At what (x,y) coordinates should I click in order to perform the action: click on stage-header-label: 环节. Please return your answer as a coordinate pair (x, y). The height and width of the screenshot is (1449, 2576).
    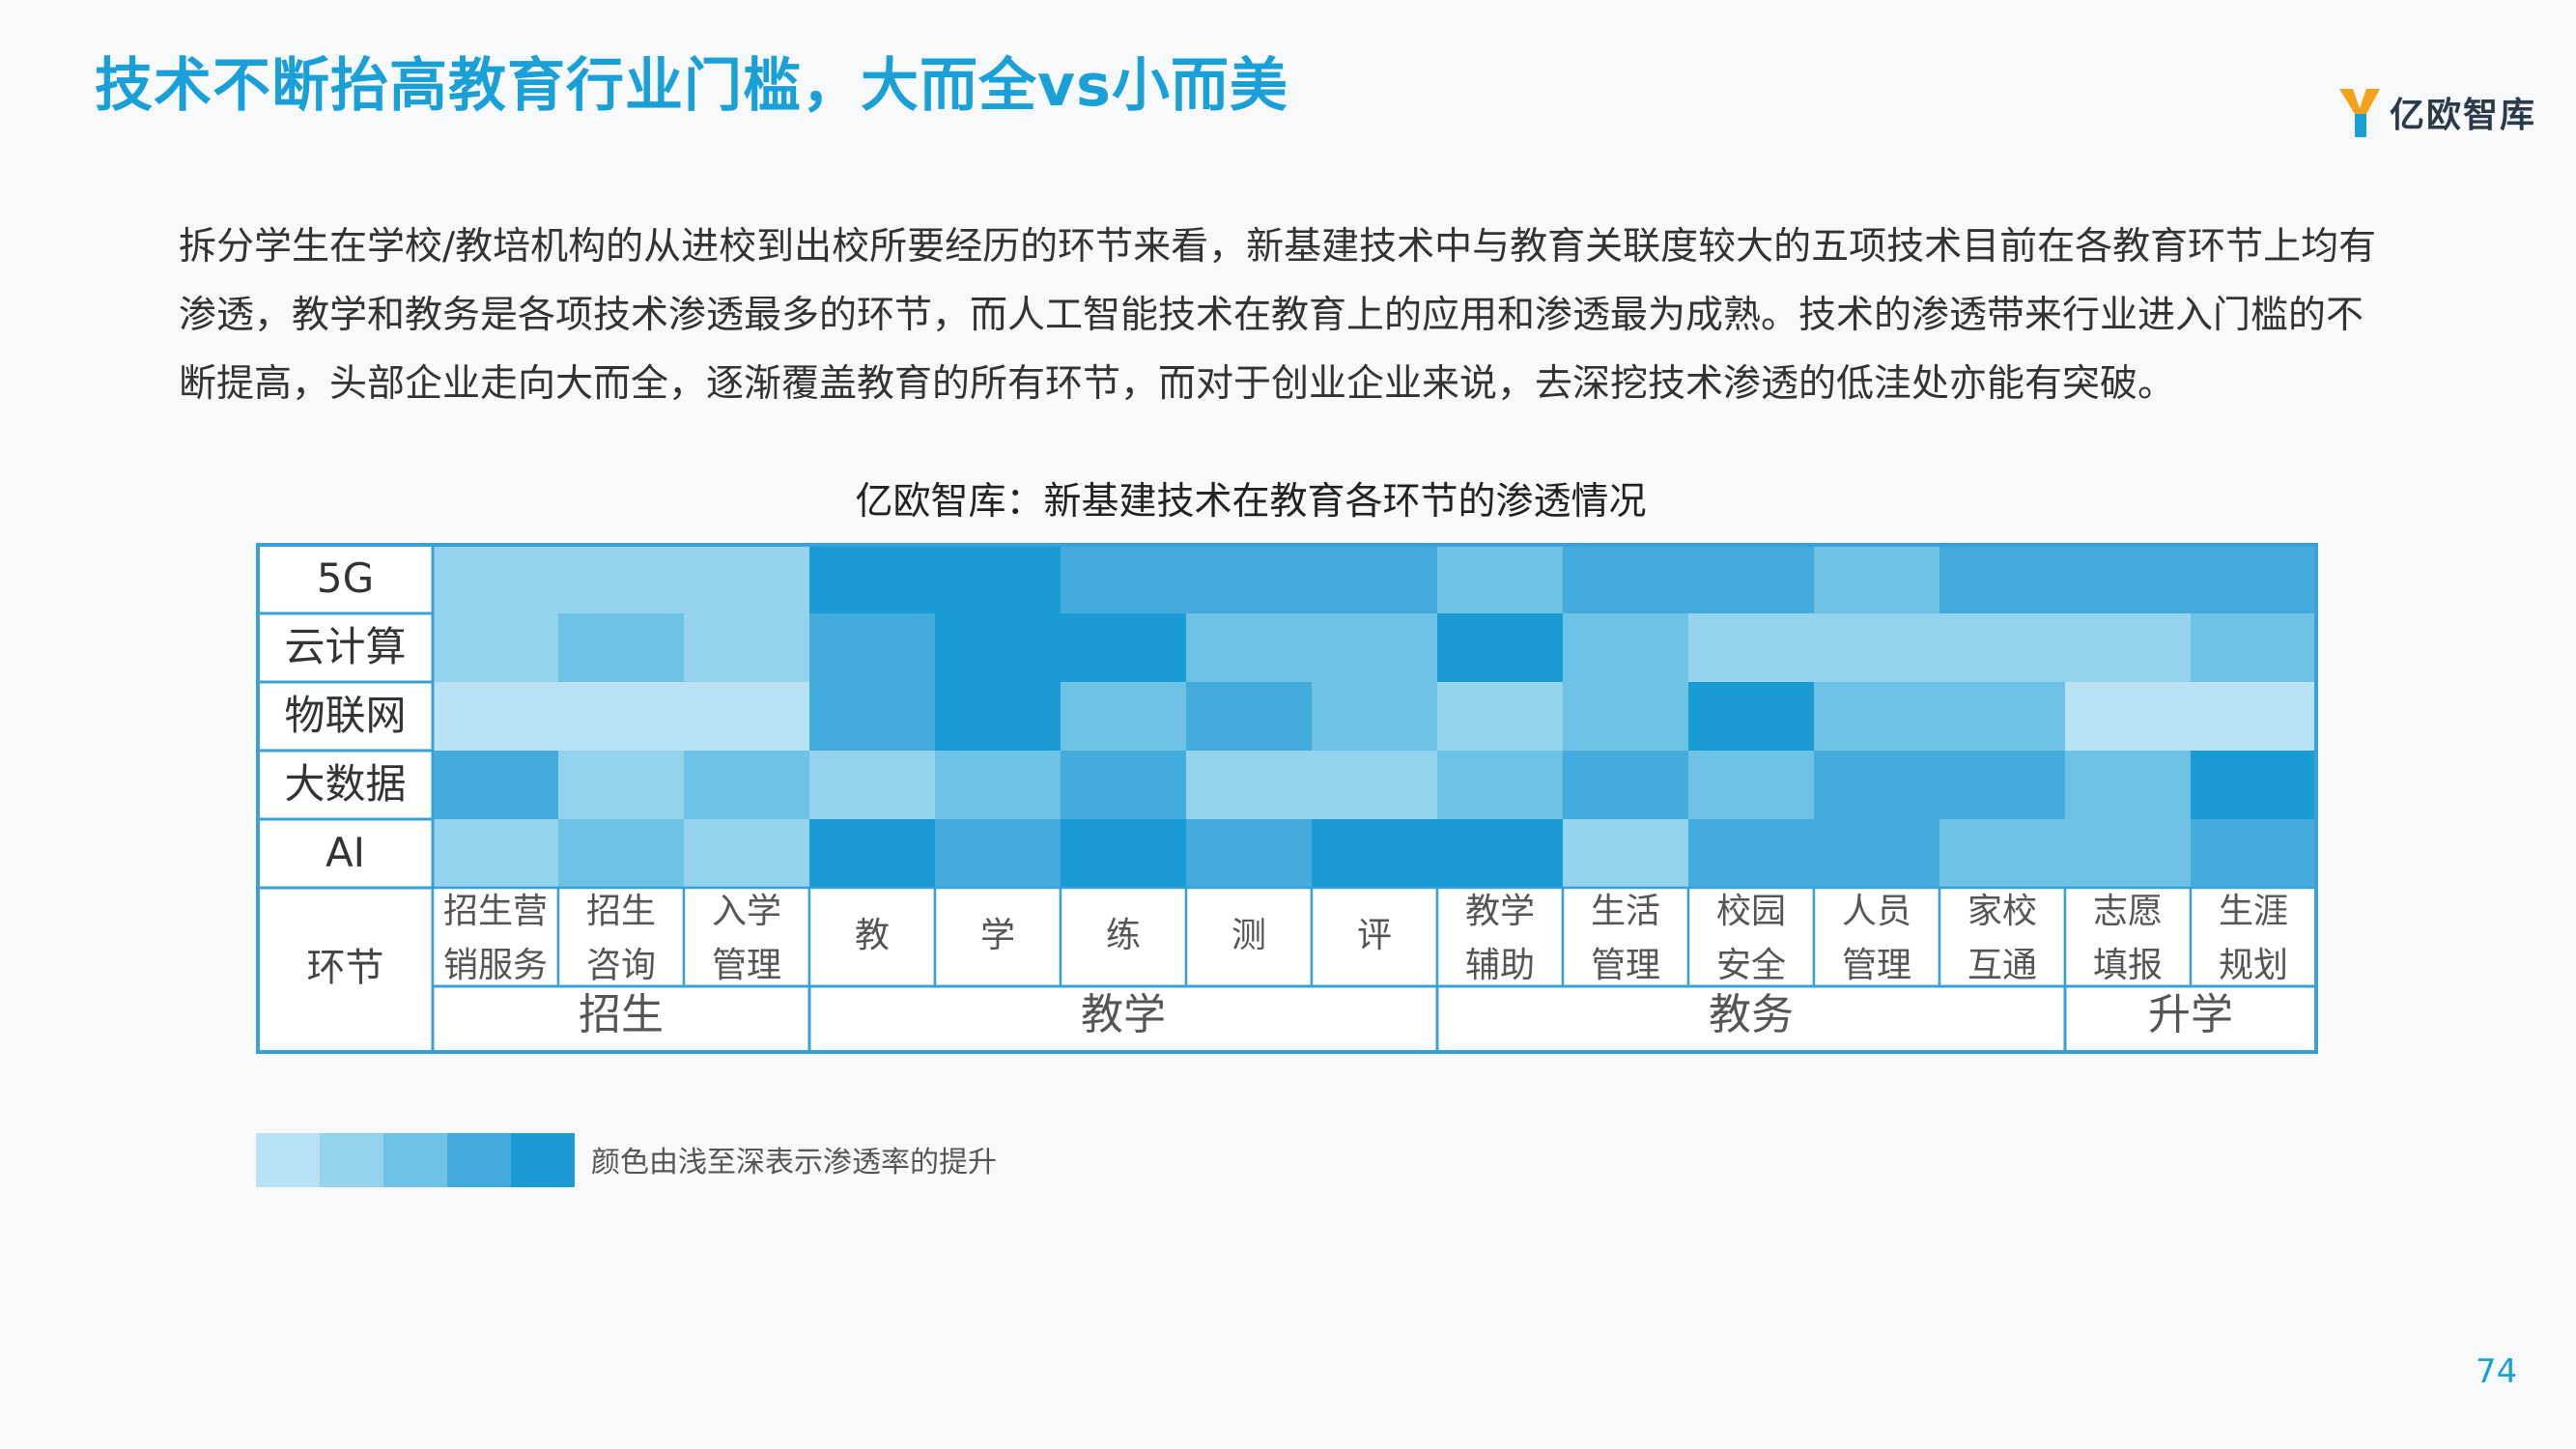
    Looking at the image, I should click on (345, 968).